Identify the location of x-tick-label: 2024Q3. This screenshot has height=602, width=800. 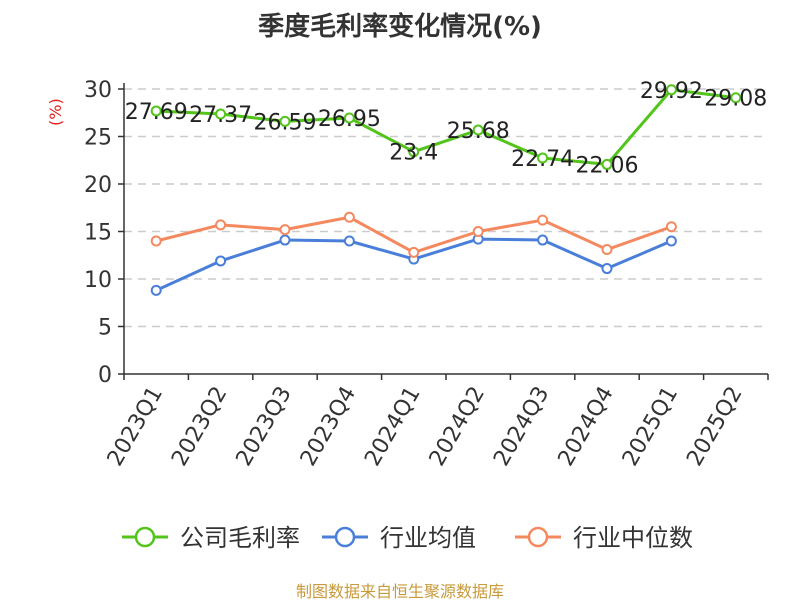
(521, 426).